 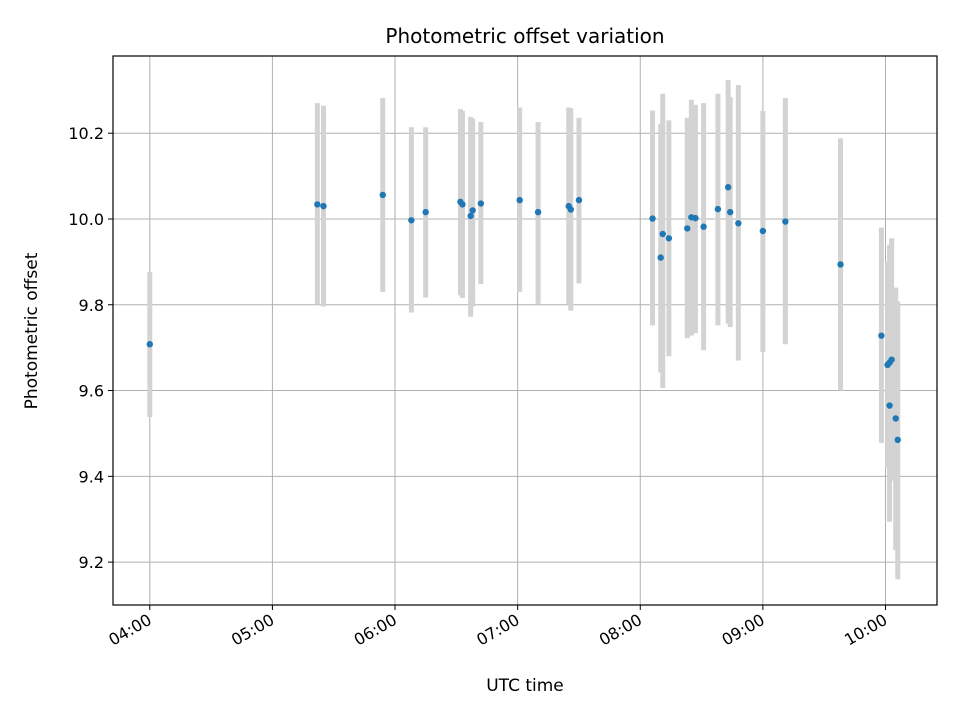 What do you see at coordinates (524, 36) in the screenshot?
I see `chart-title: Photometric offset variation` at bounding box center [524, 36].